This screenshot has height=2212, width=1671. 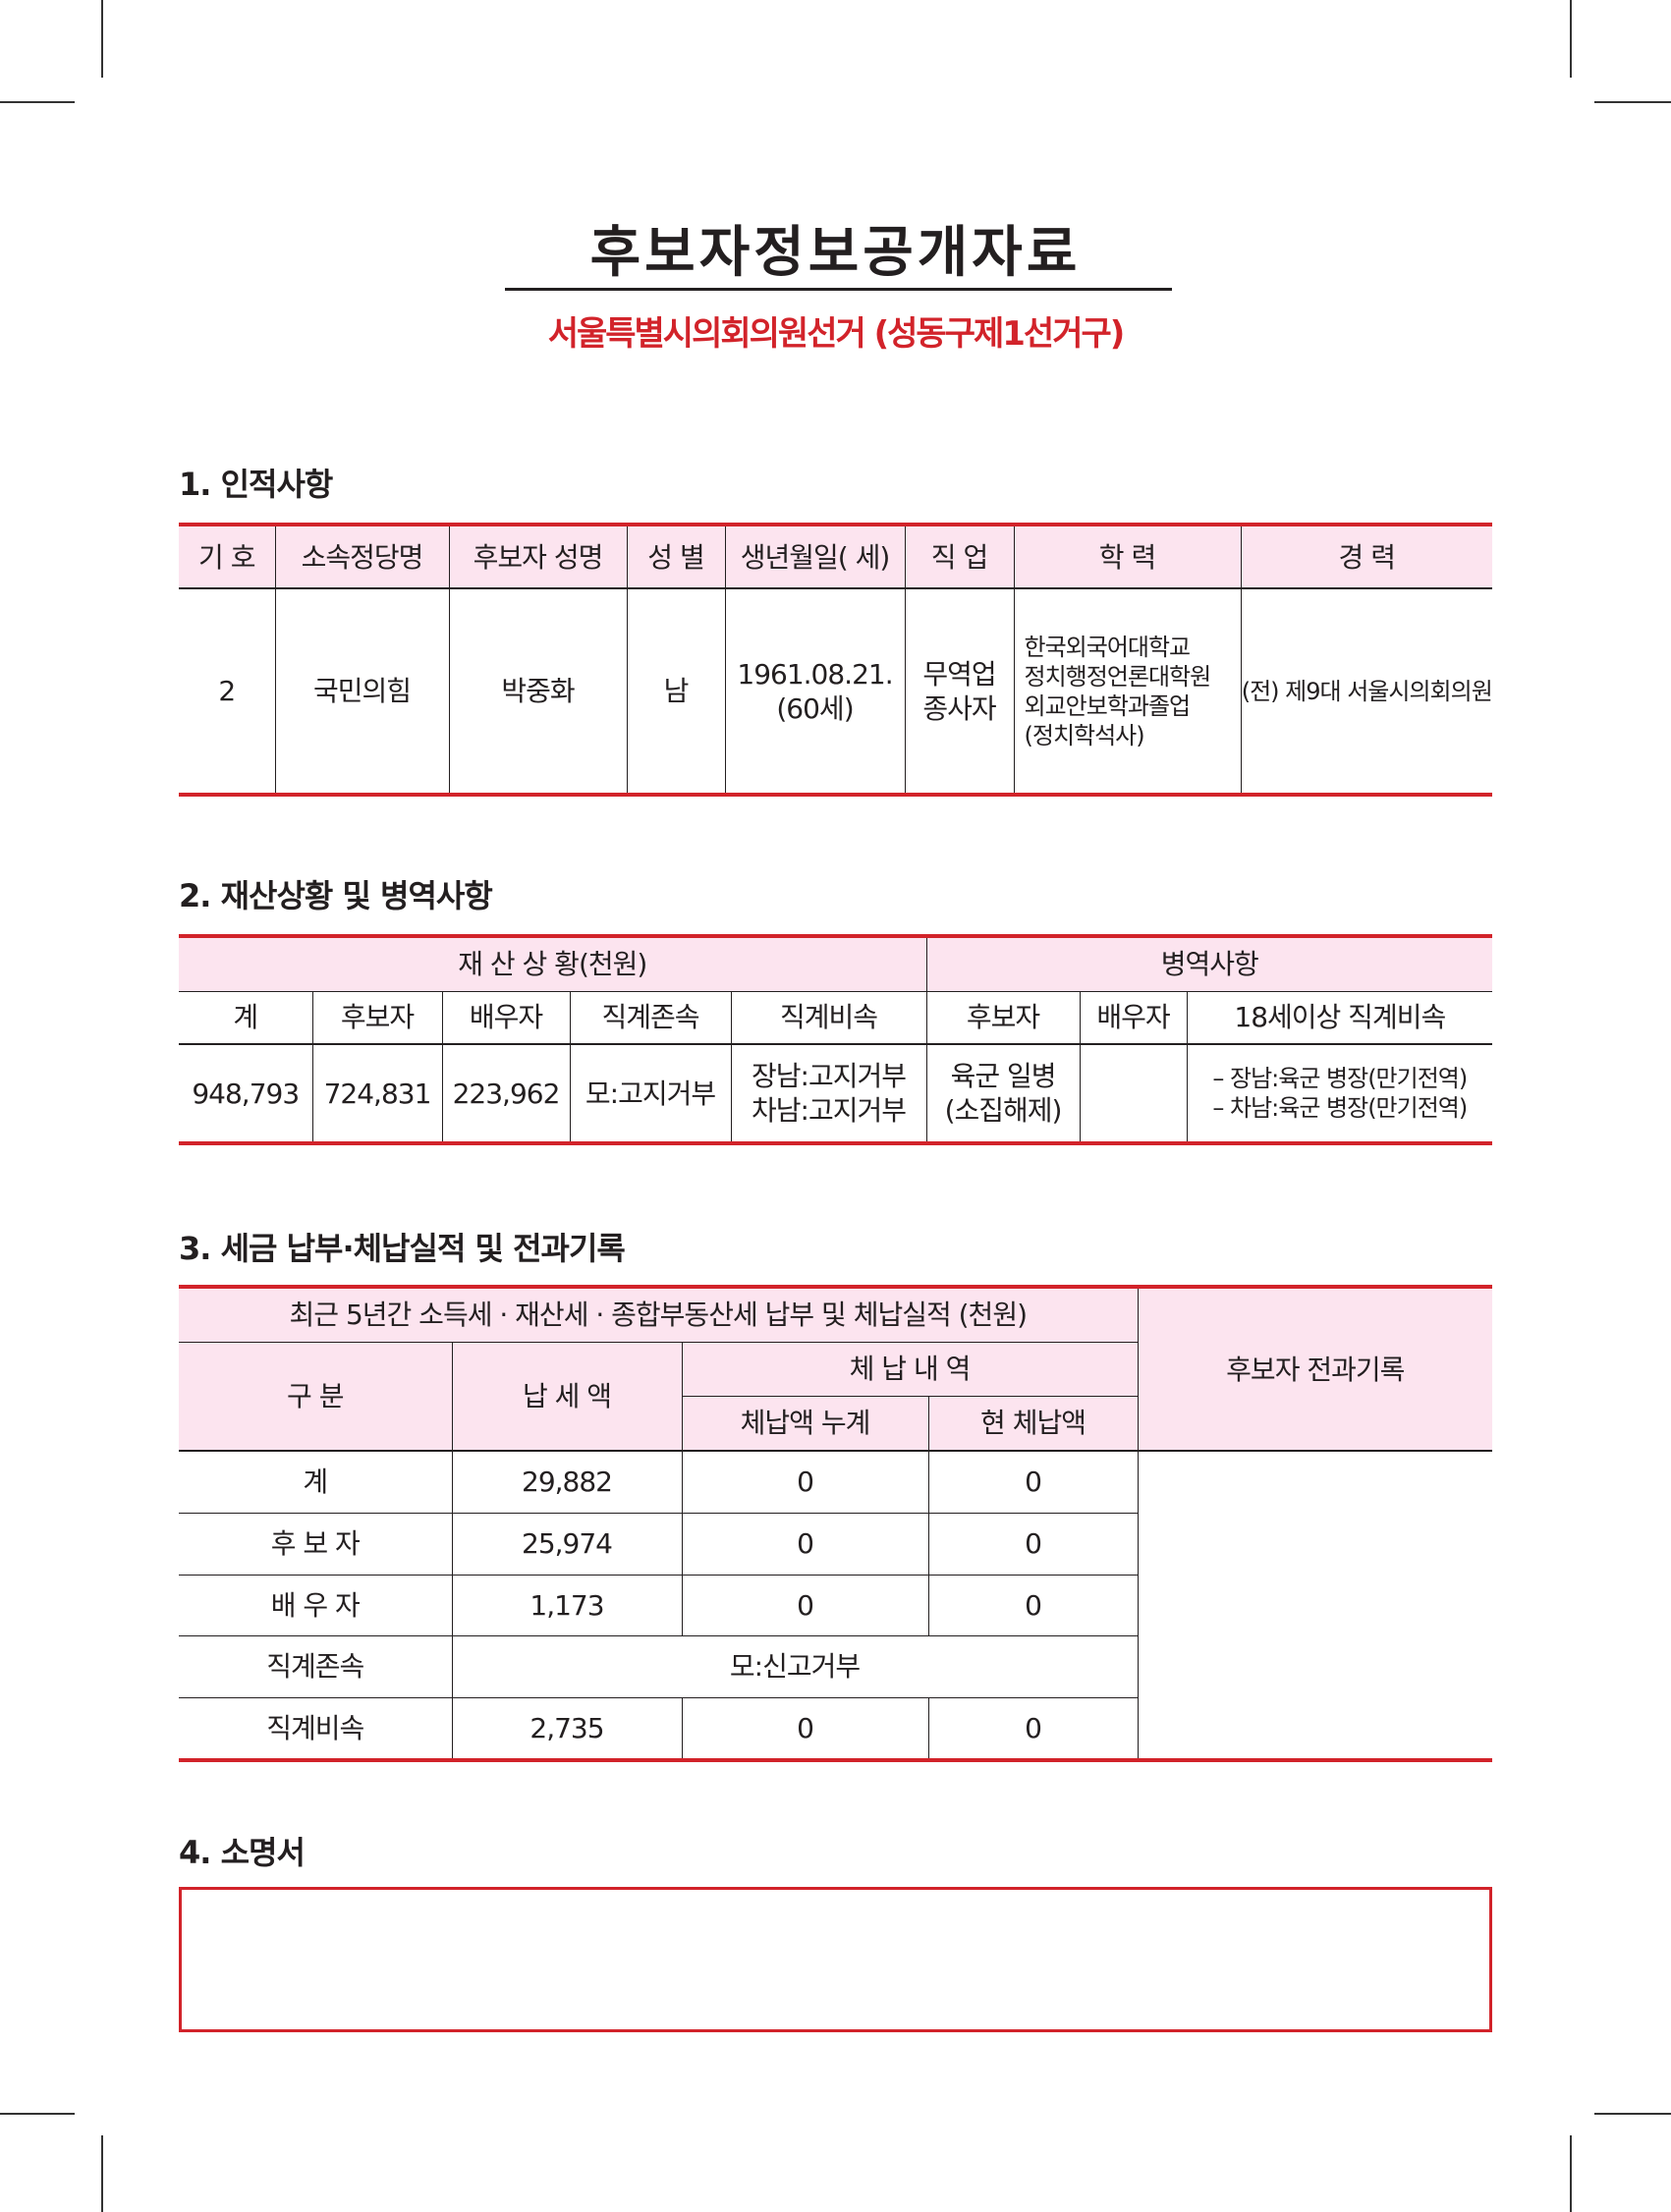 What do you see at coordinates (377, 1094) in the screenshot?
I see `assets-candidate: 724,831` at bounding box center [377, 1094].